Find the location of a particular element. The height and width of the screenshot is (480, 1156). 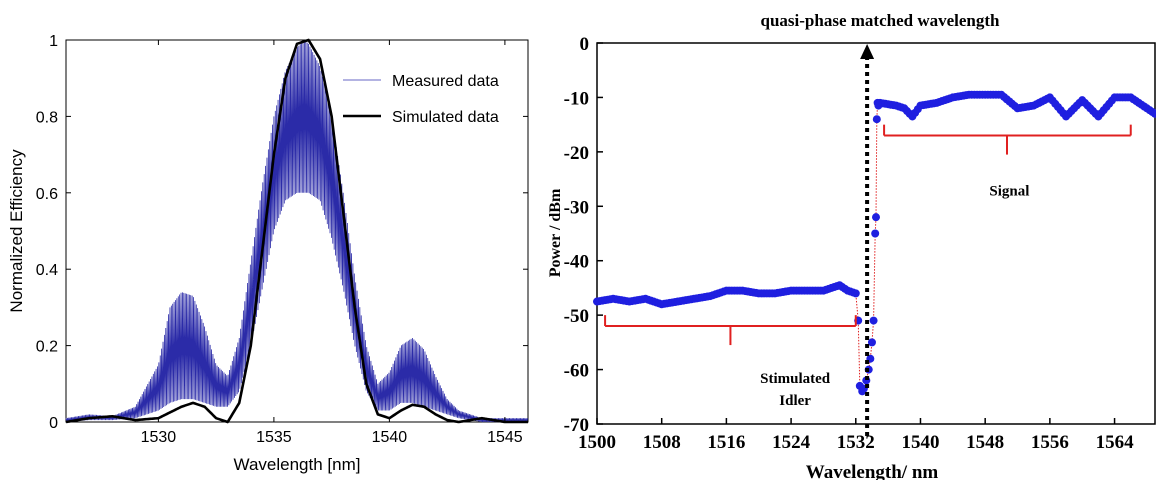

right-y-tick-label: -30 is located at coordinates (576, 207).